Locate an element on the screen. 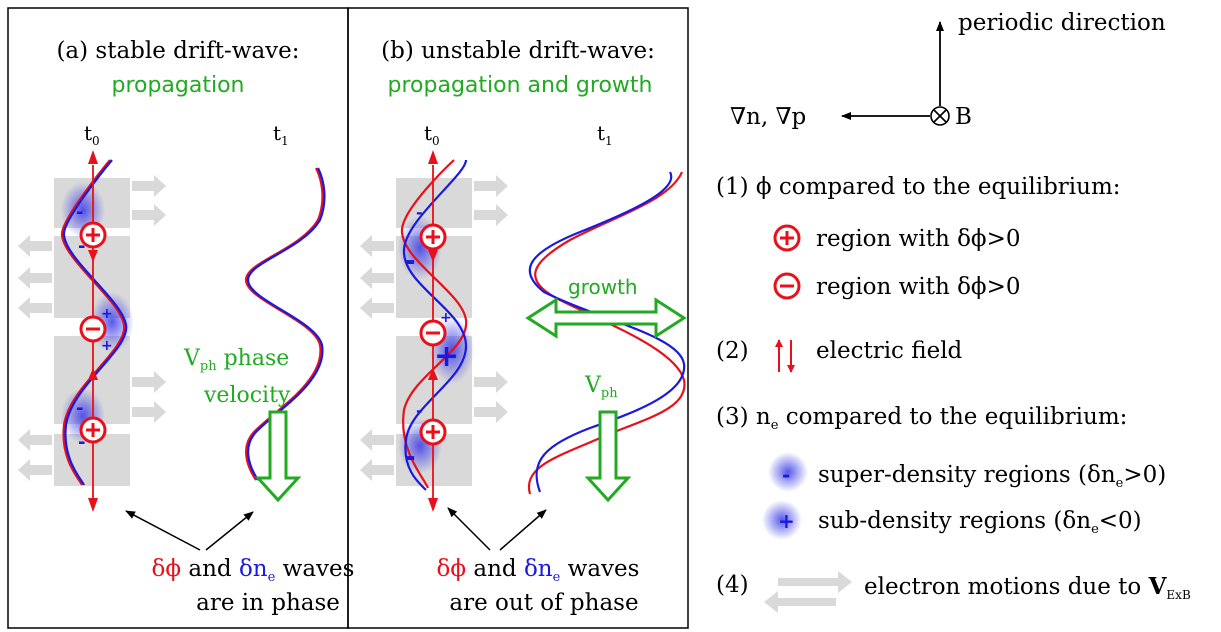 The width and height of the screenshot is (1221, 632). panel-b-dphi-wave-t1 is located at coordinates (606, 333).